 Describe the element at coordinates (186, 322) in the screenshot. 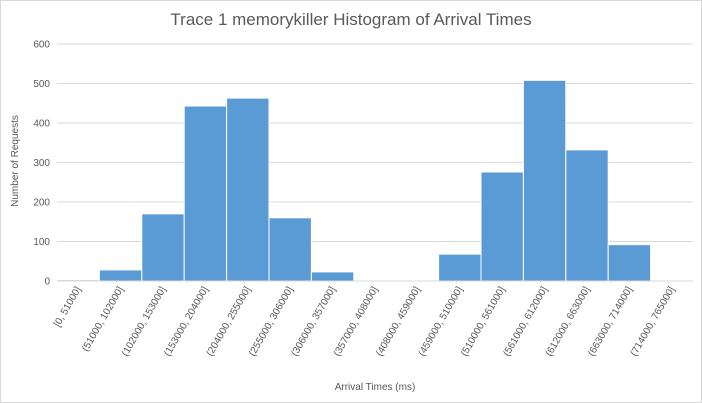

I see `x-tick-label: (153000, 204000]` at that location.